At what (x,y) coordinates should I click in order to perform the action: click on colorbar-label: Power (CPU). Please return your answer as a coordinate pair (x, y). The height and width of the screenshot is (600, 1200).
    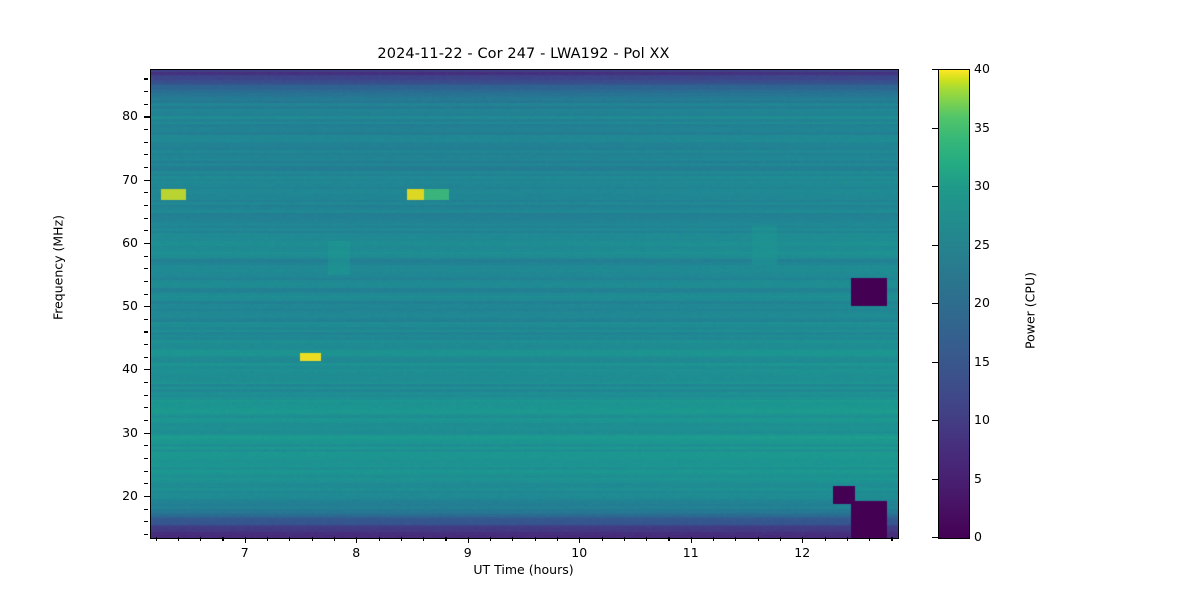
    Looking at the image, I should click on (1030, 310).